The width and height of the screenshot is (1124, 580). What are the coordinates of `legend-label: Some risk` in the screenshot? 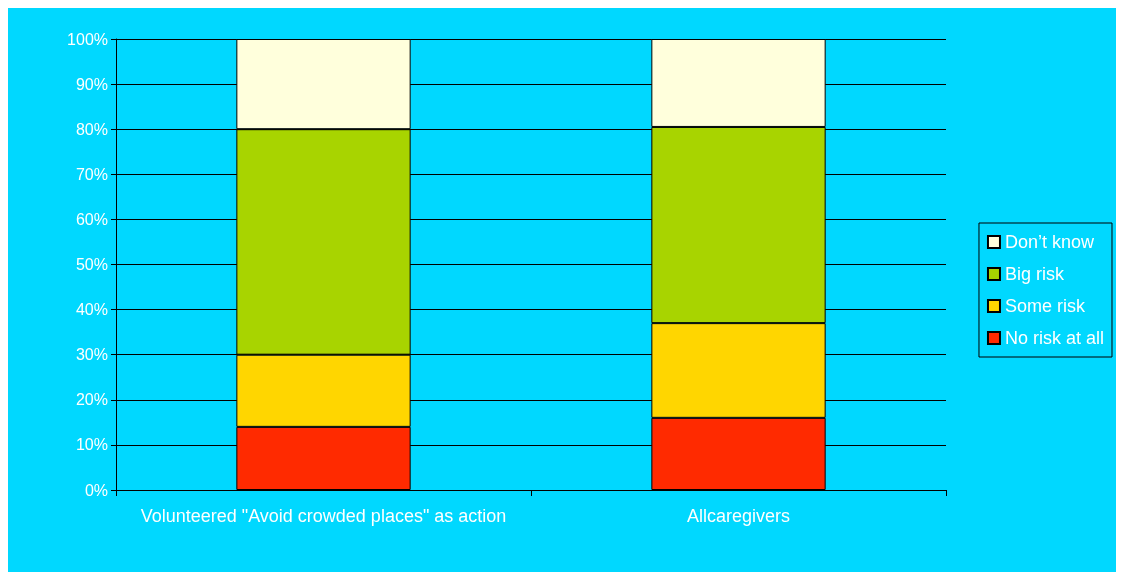 It's located at (1045, 306).